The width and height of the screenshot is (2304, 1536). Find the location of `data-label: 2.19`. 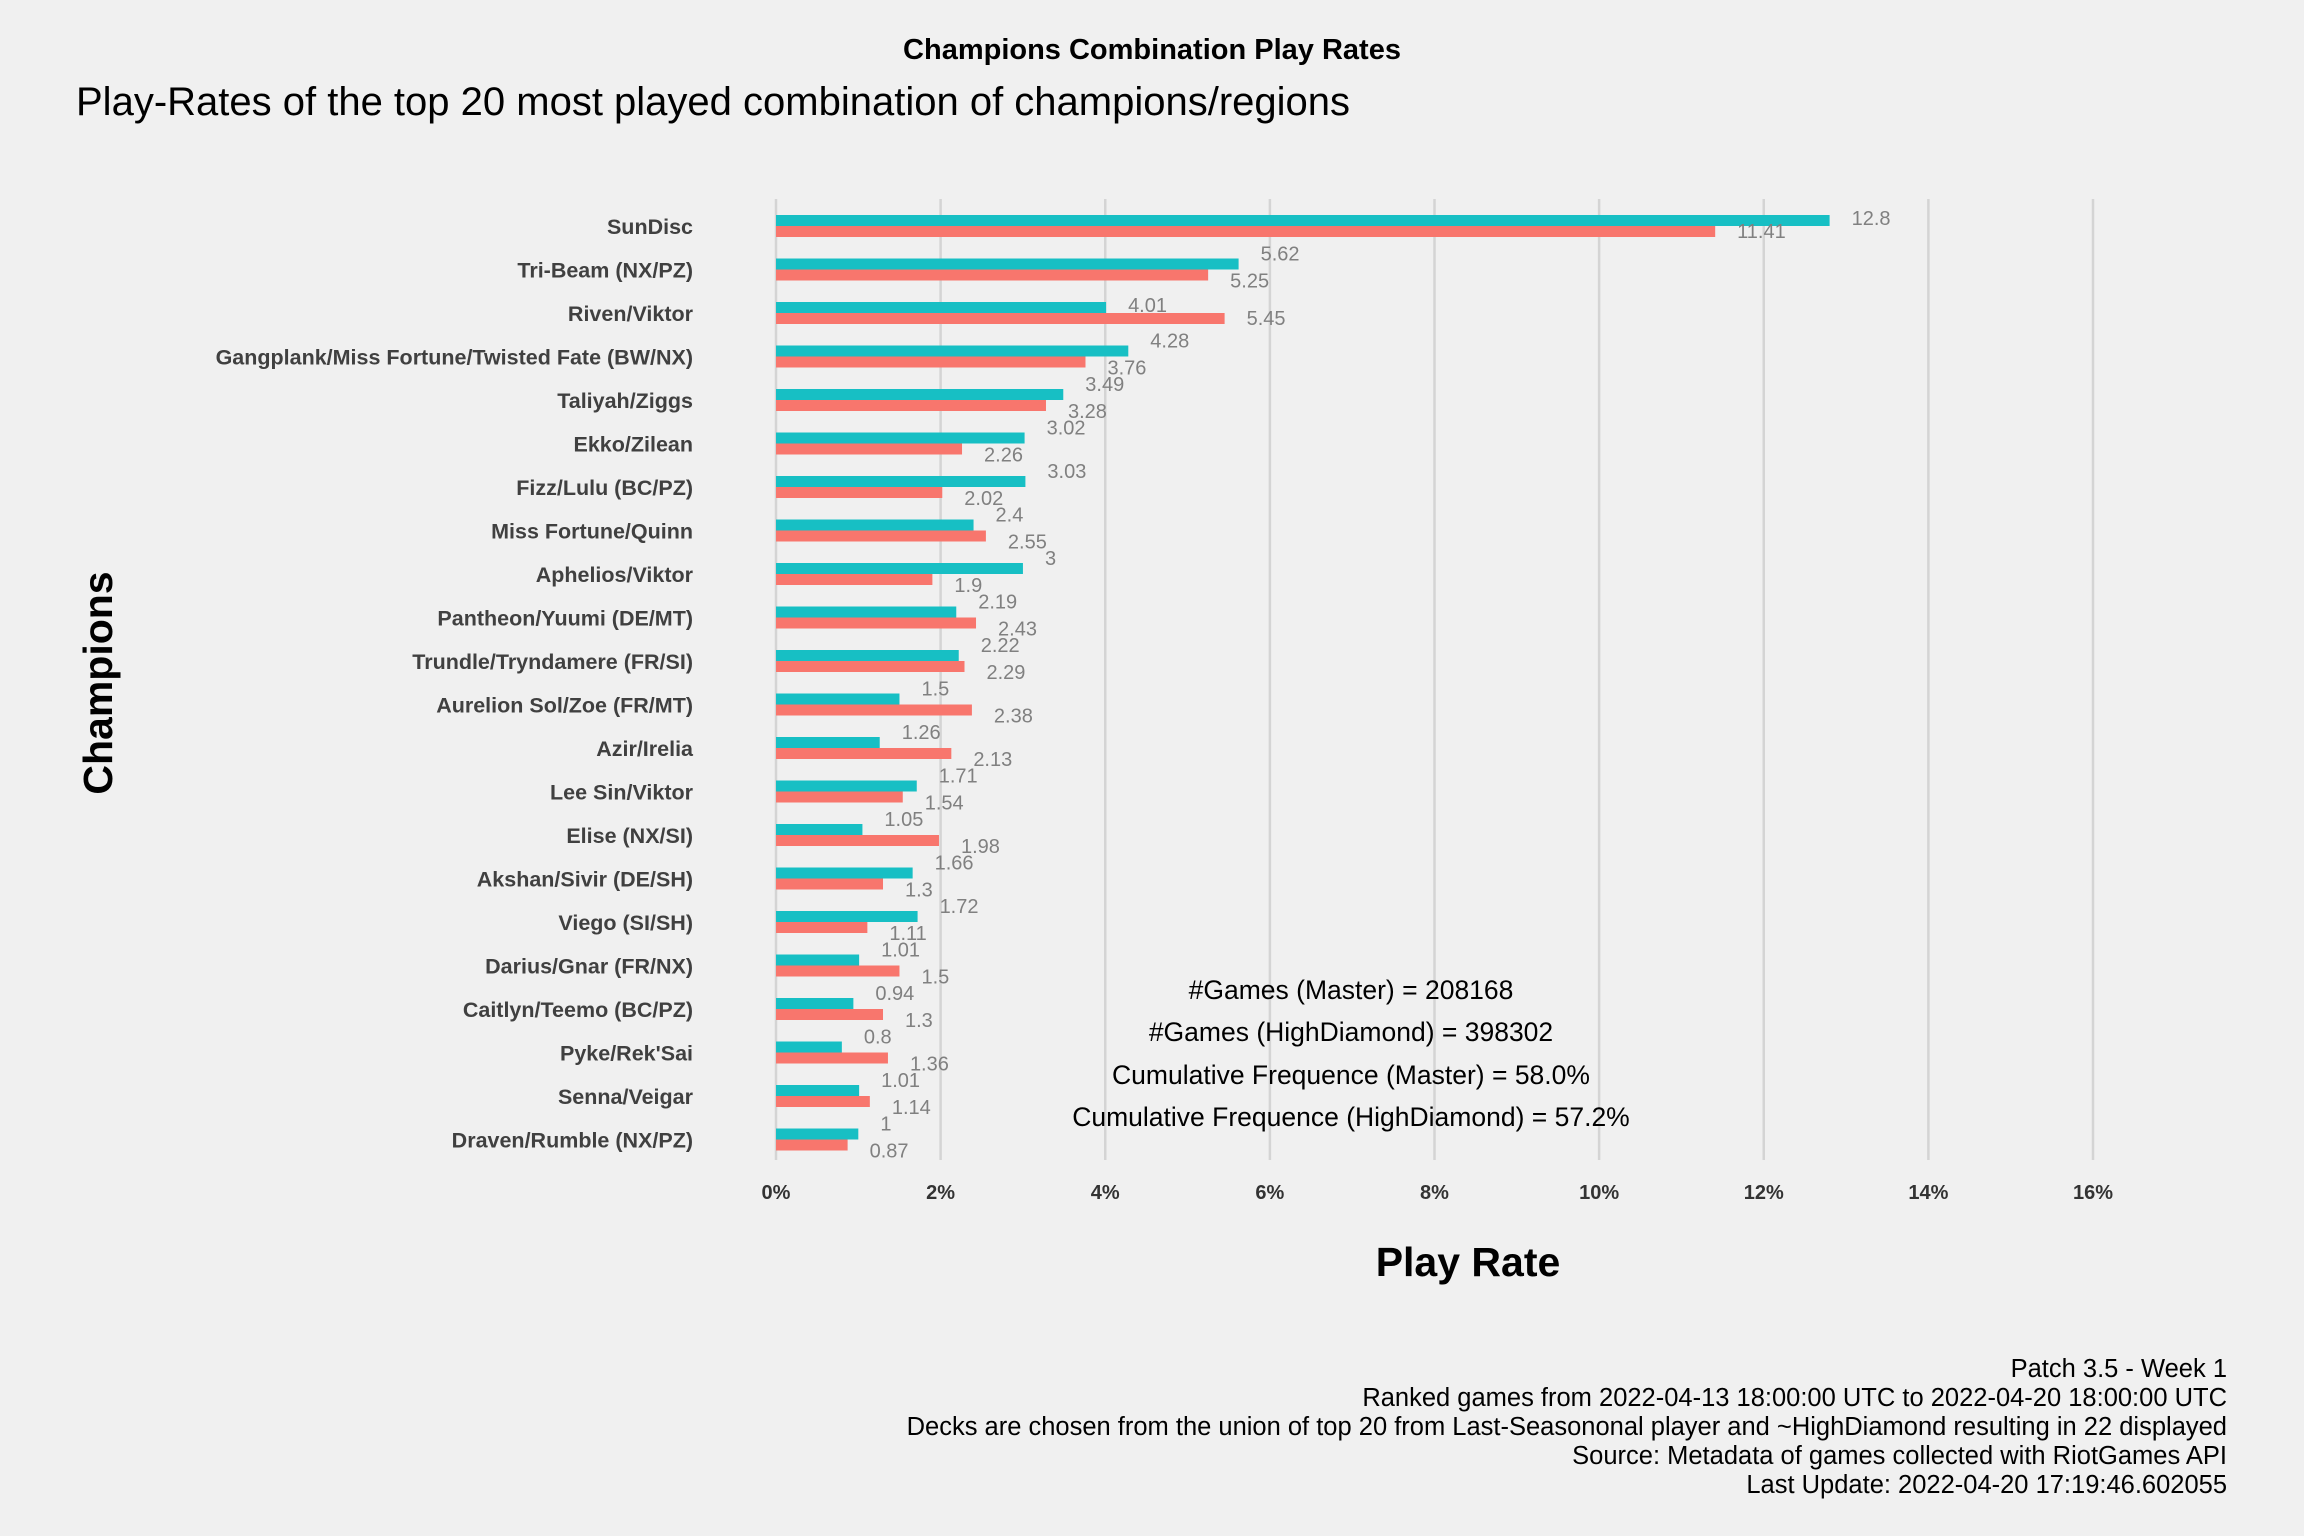

data-label: 2.19 is located at coordinates (997, 603).